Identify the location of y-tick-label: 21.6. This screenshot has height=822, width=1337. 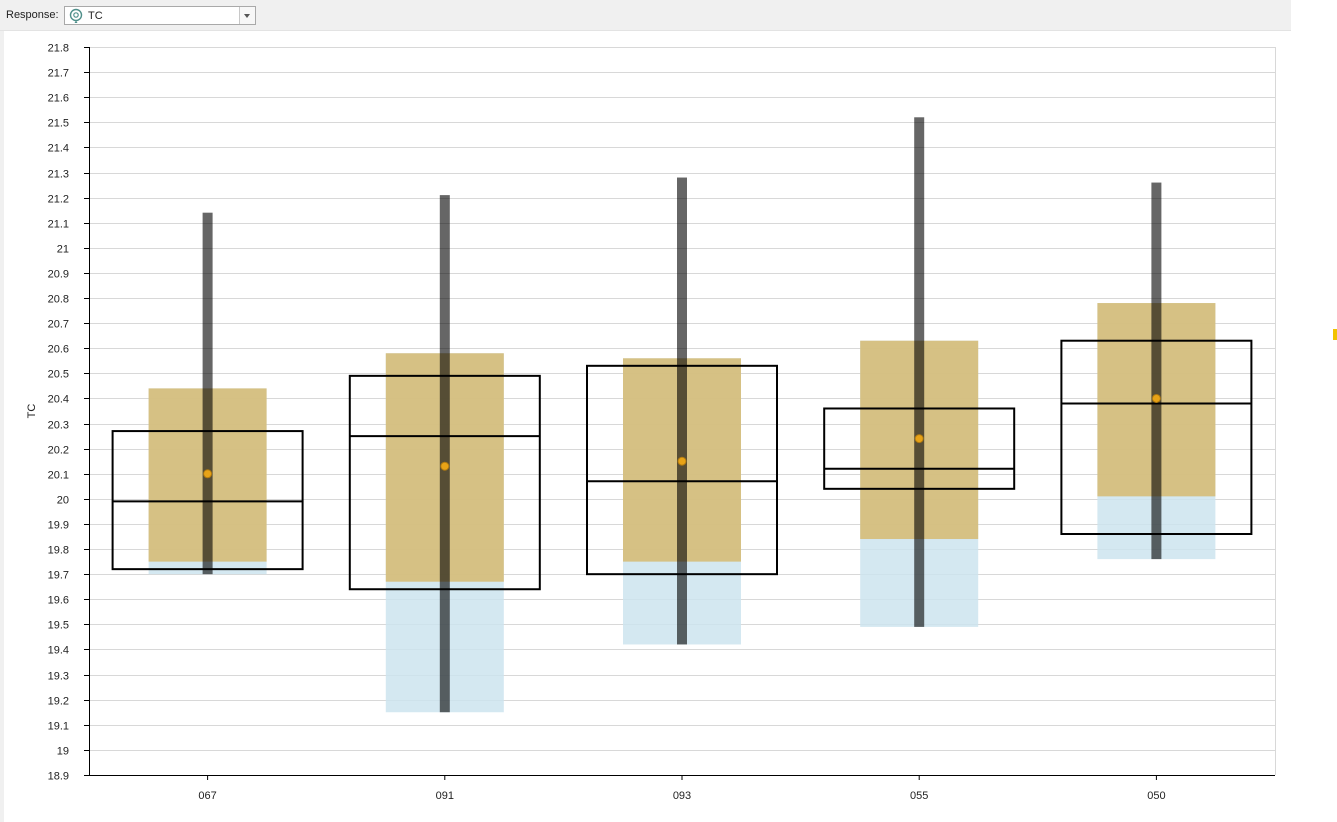
(58, 99).